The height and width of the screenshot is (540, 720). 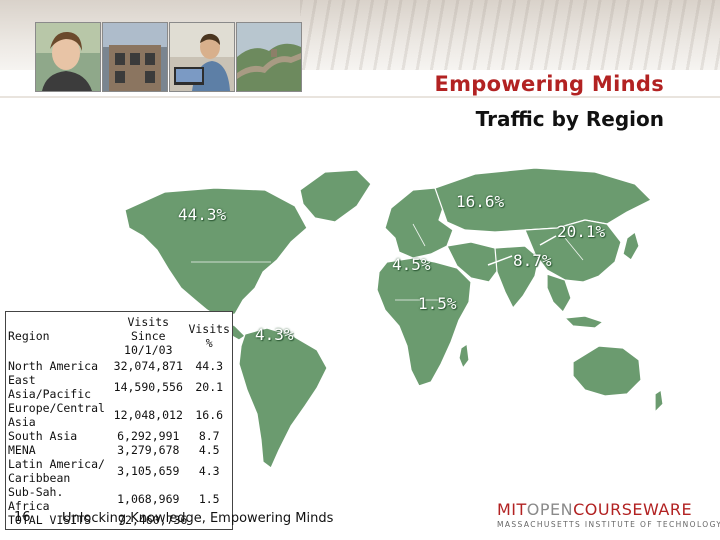 What do you see at coordinates (274, 334) in the screenshot?
I see `map-label-latin-america: 4.3%` at bounding box center [274, 334].